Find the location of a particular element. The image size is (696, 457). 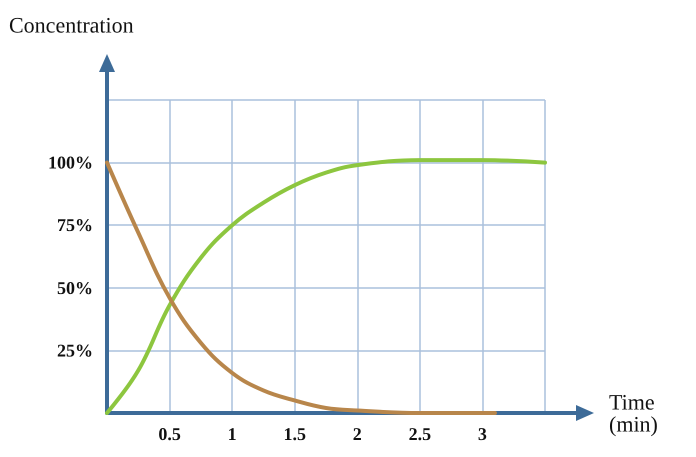

x-tick-label: 3 is located at coordinates (482, 434).